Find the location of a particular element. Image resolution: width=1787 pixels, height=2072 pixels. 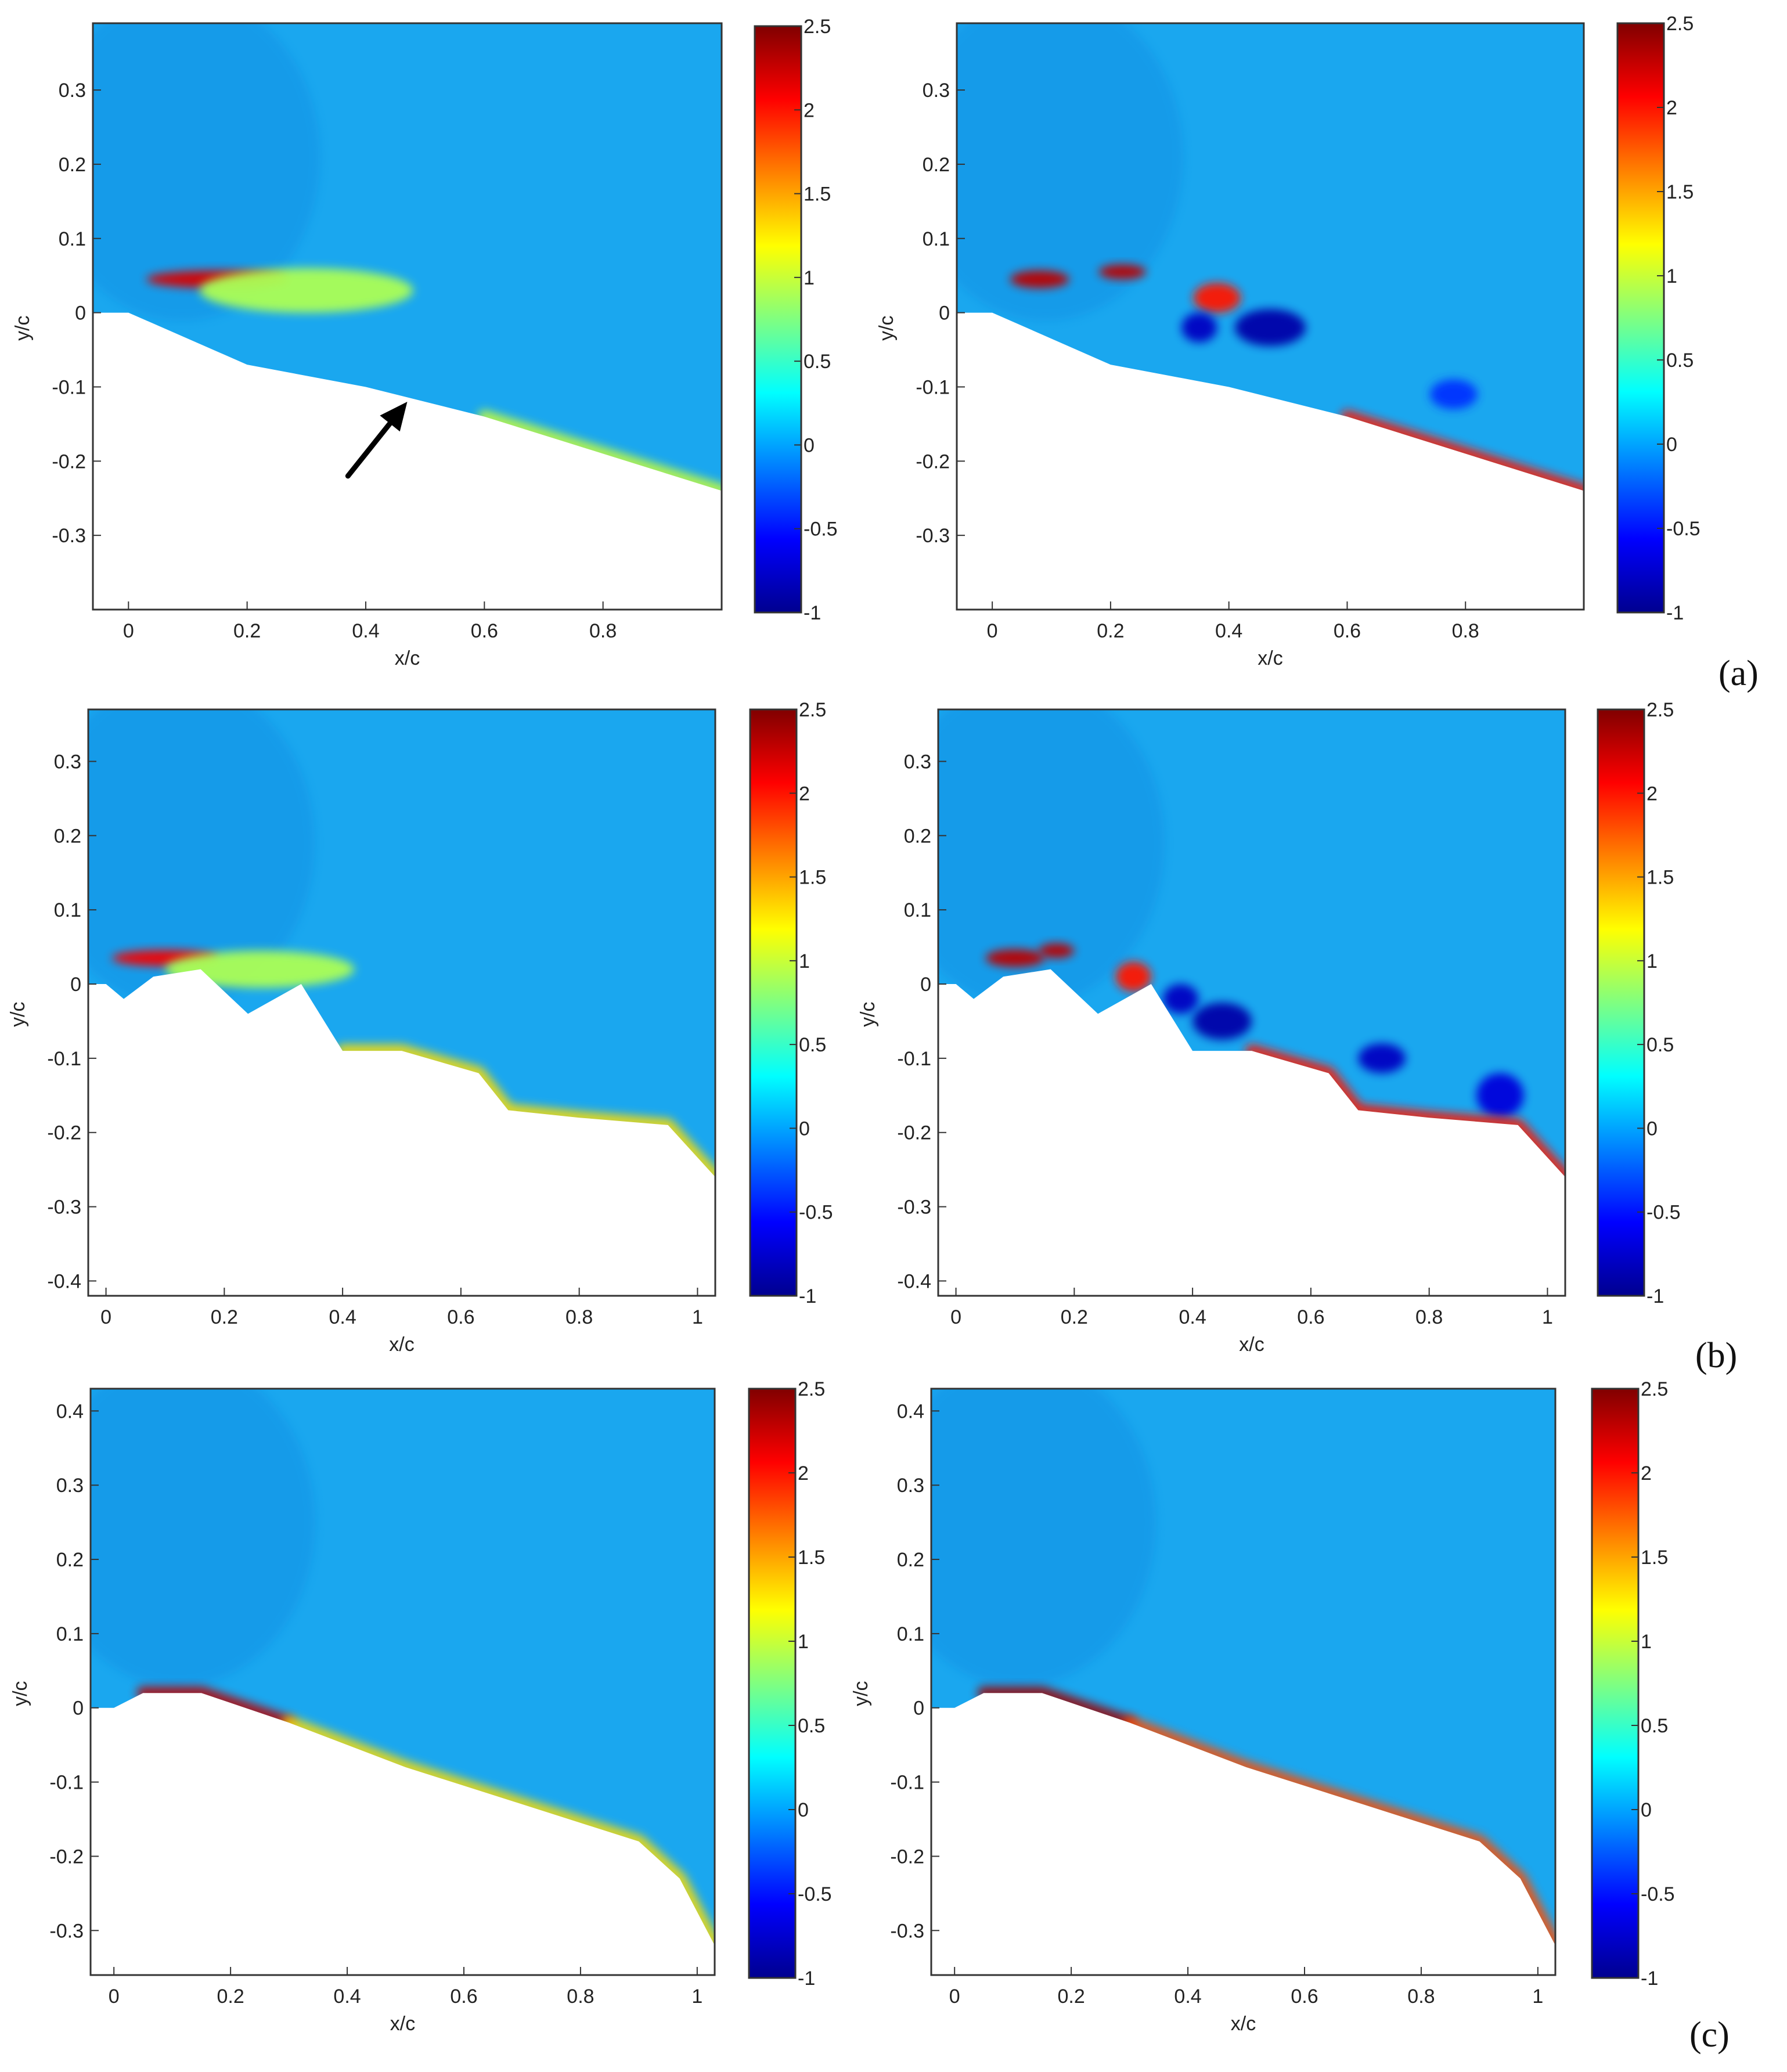

colorbar-gradient is located at coordinates (773, 1002).